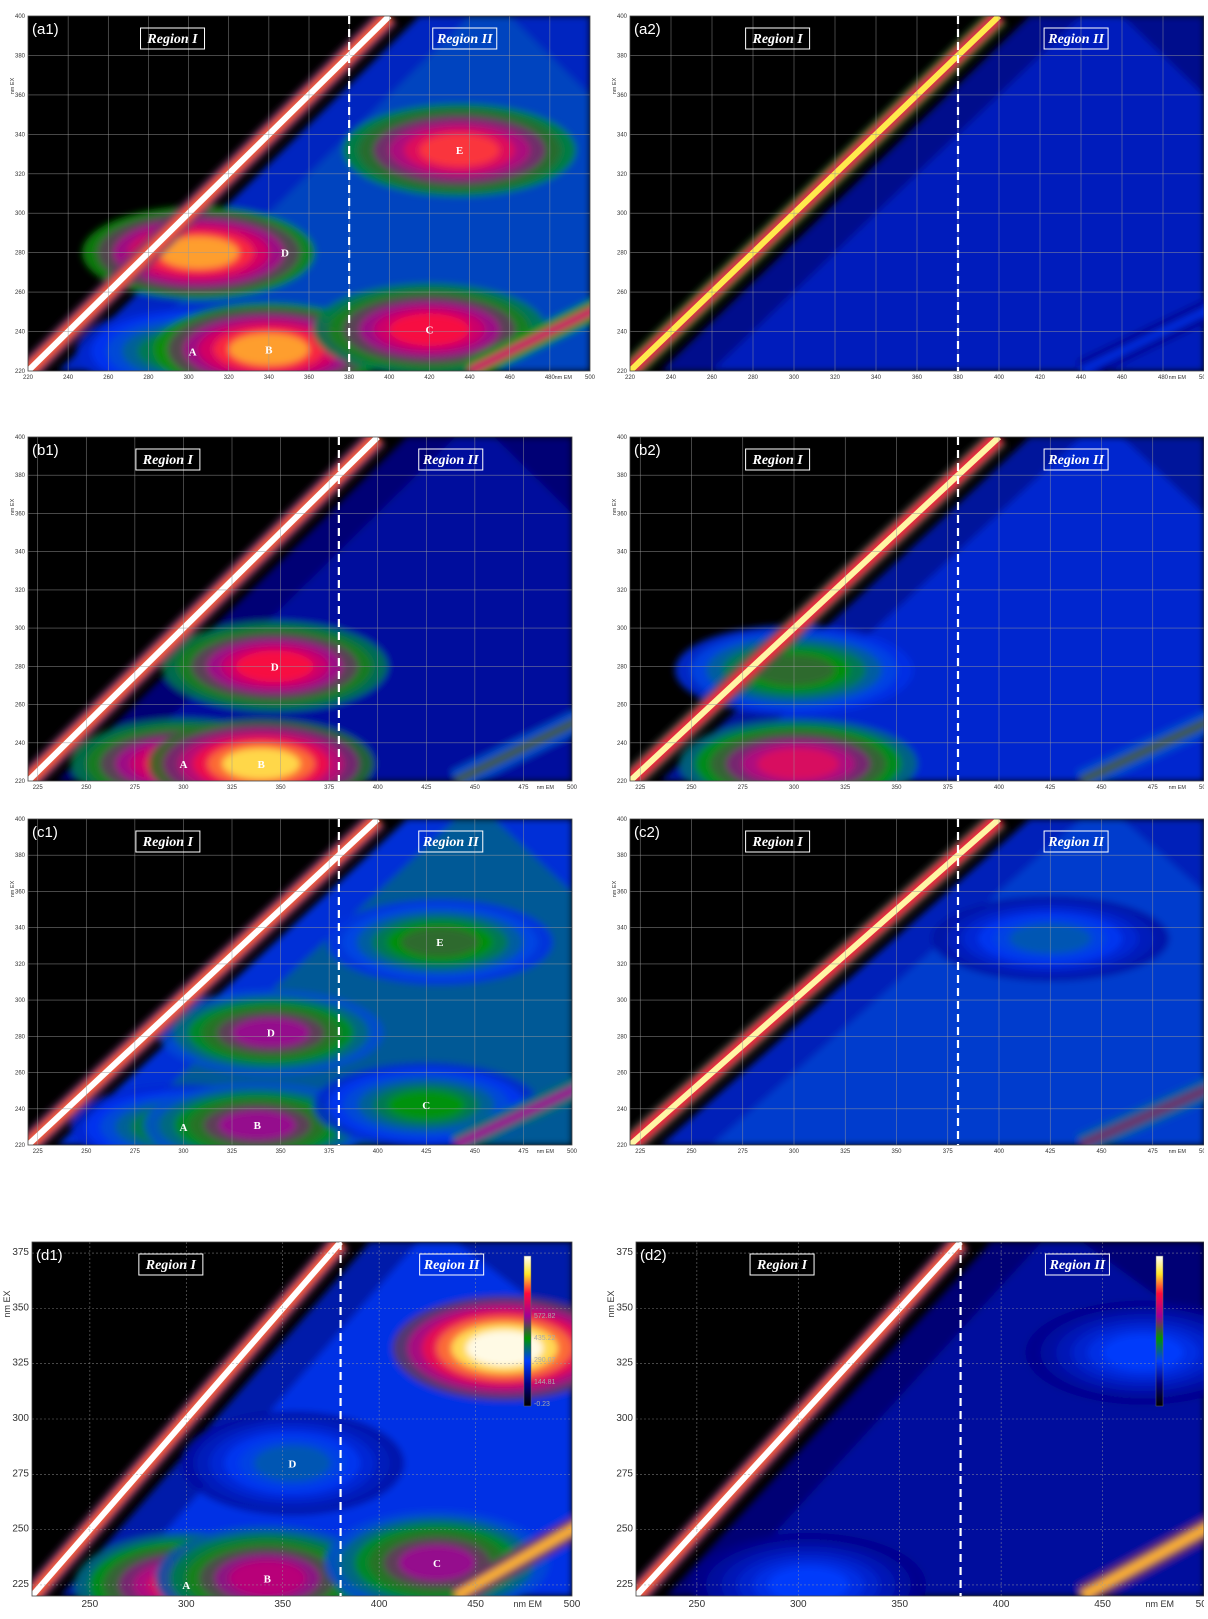  I want to click on y-tick-label: 240, so click(20, 333).